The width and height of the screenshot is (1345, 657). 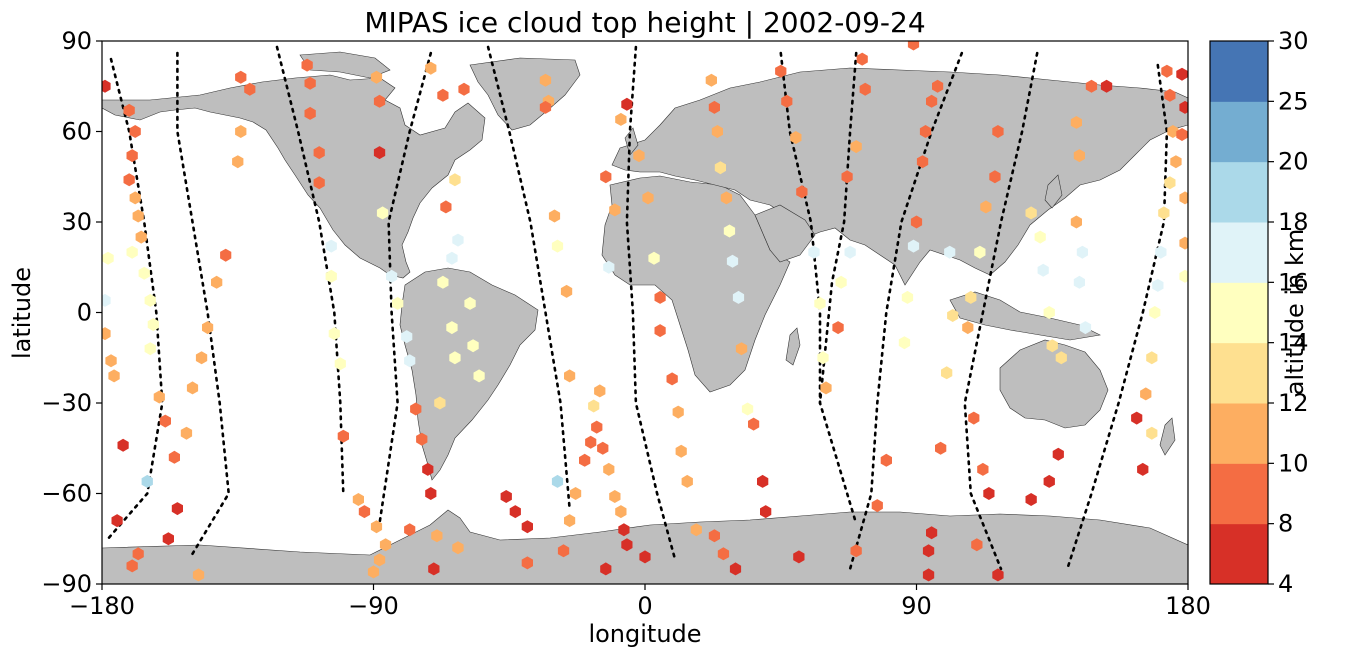 I want to click on y-tick-label: −30, so click(x=66, y=403).